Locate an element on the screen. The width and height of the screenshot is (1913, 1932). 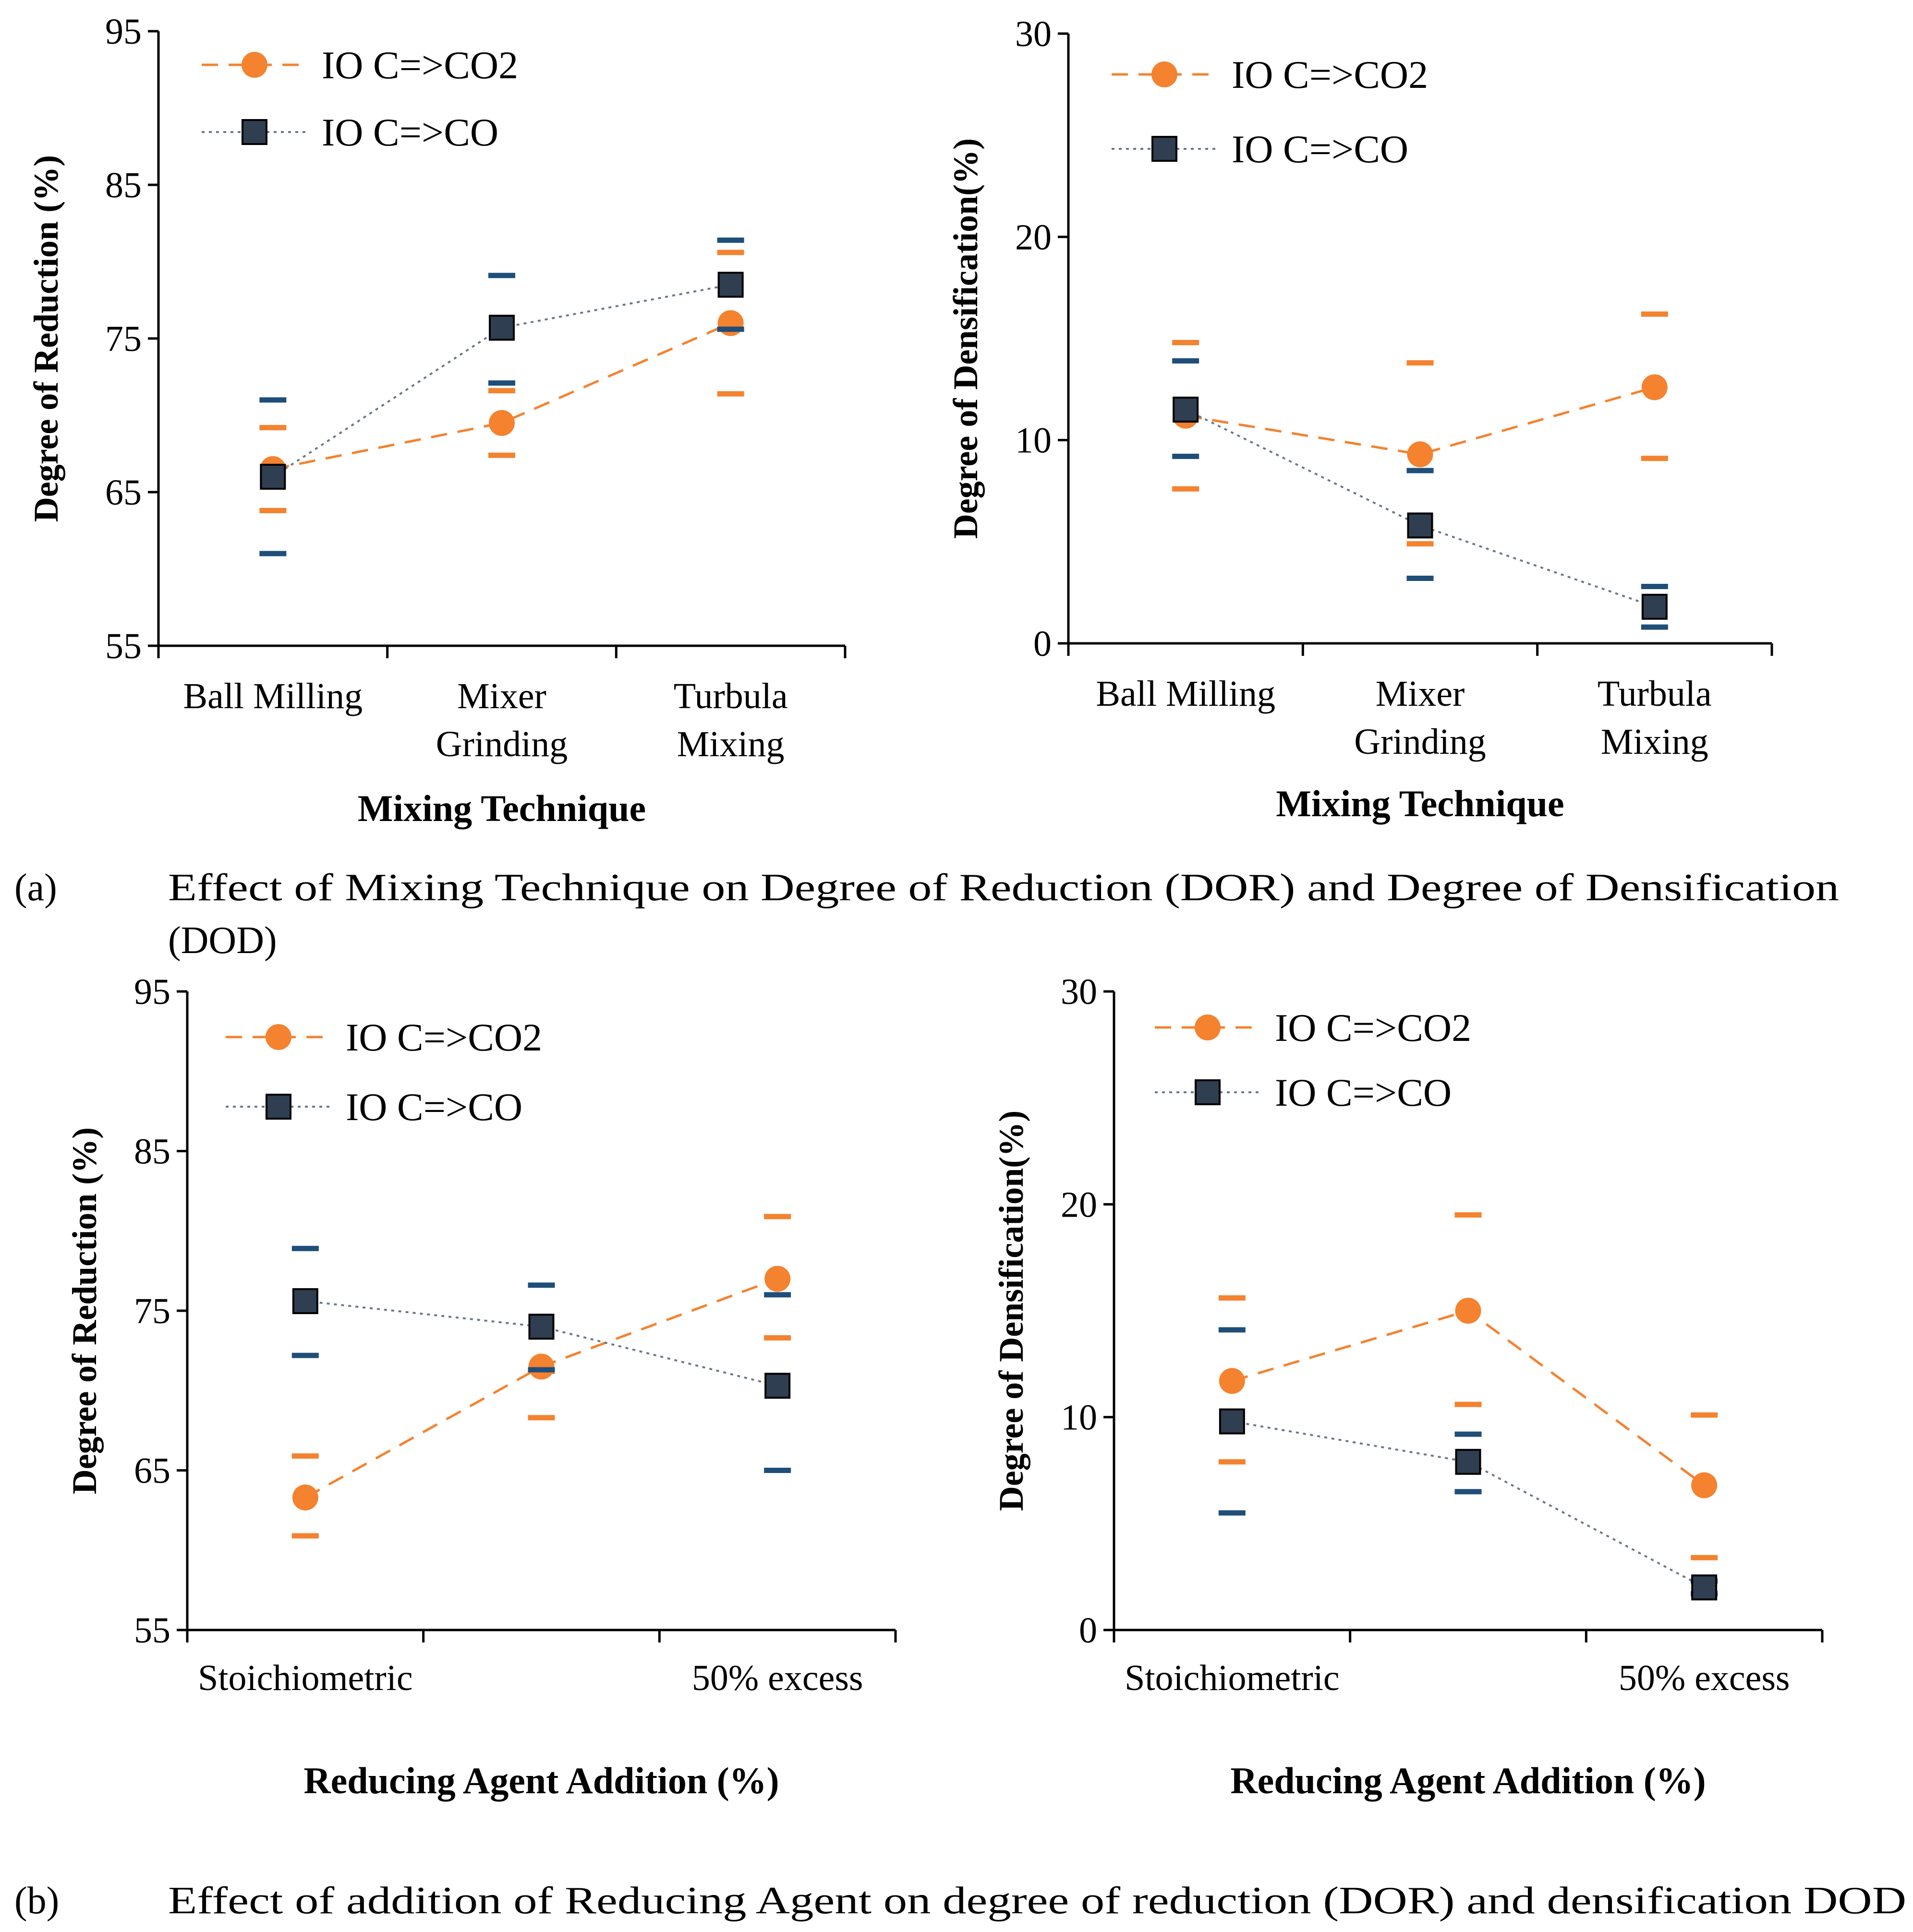
caption-a-label: (a) is located at coordinates (35, 888).